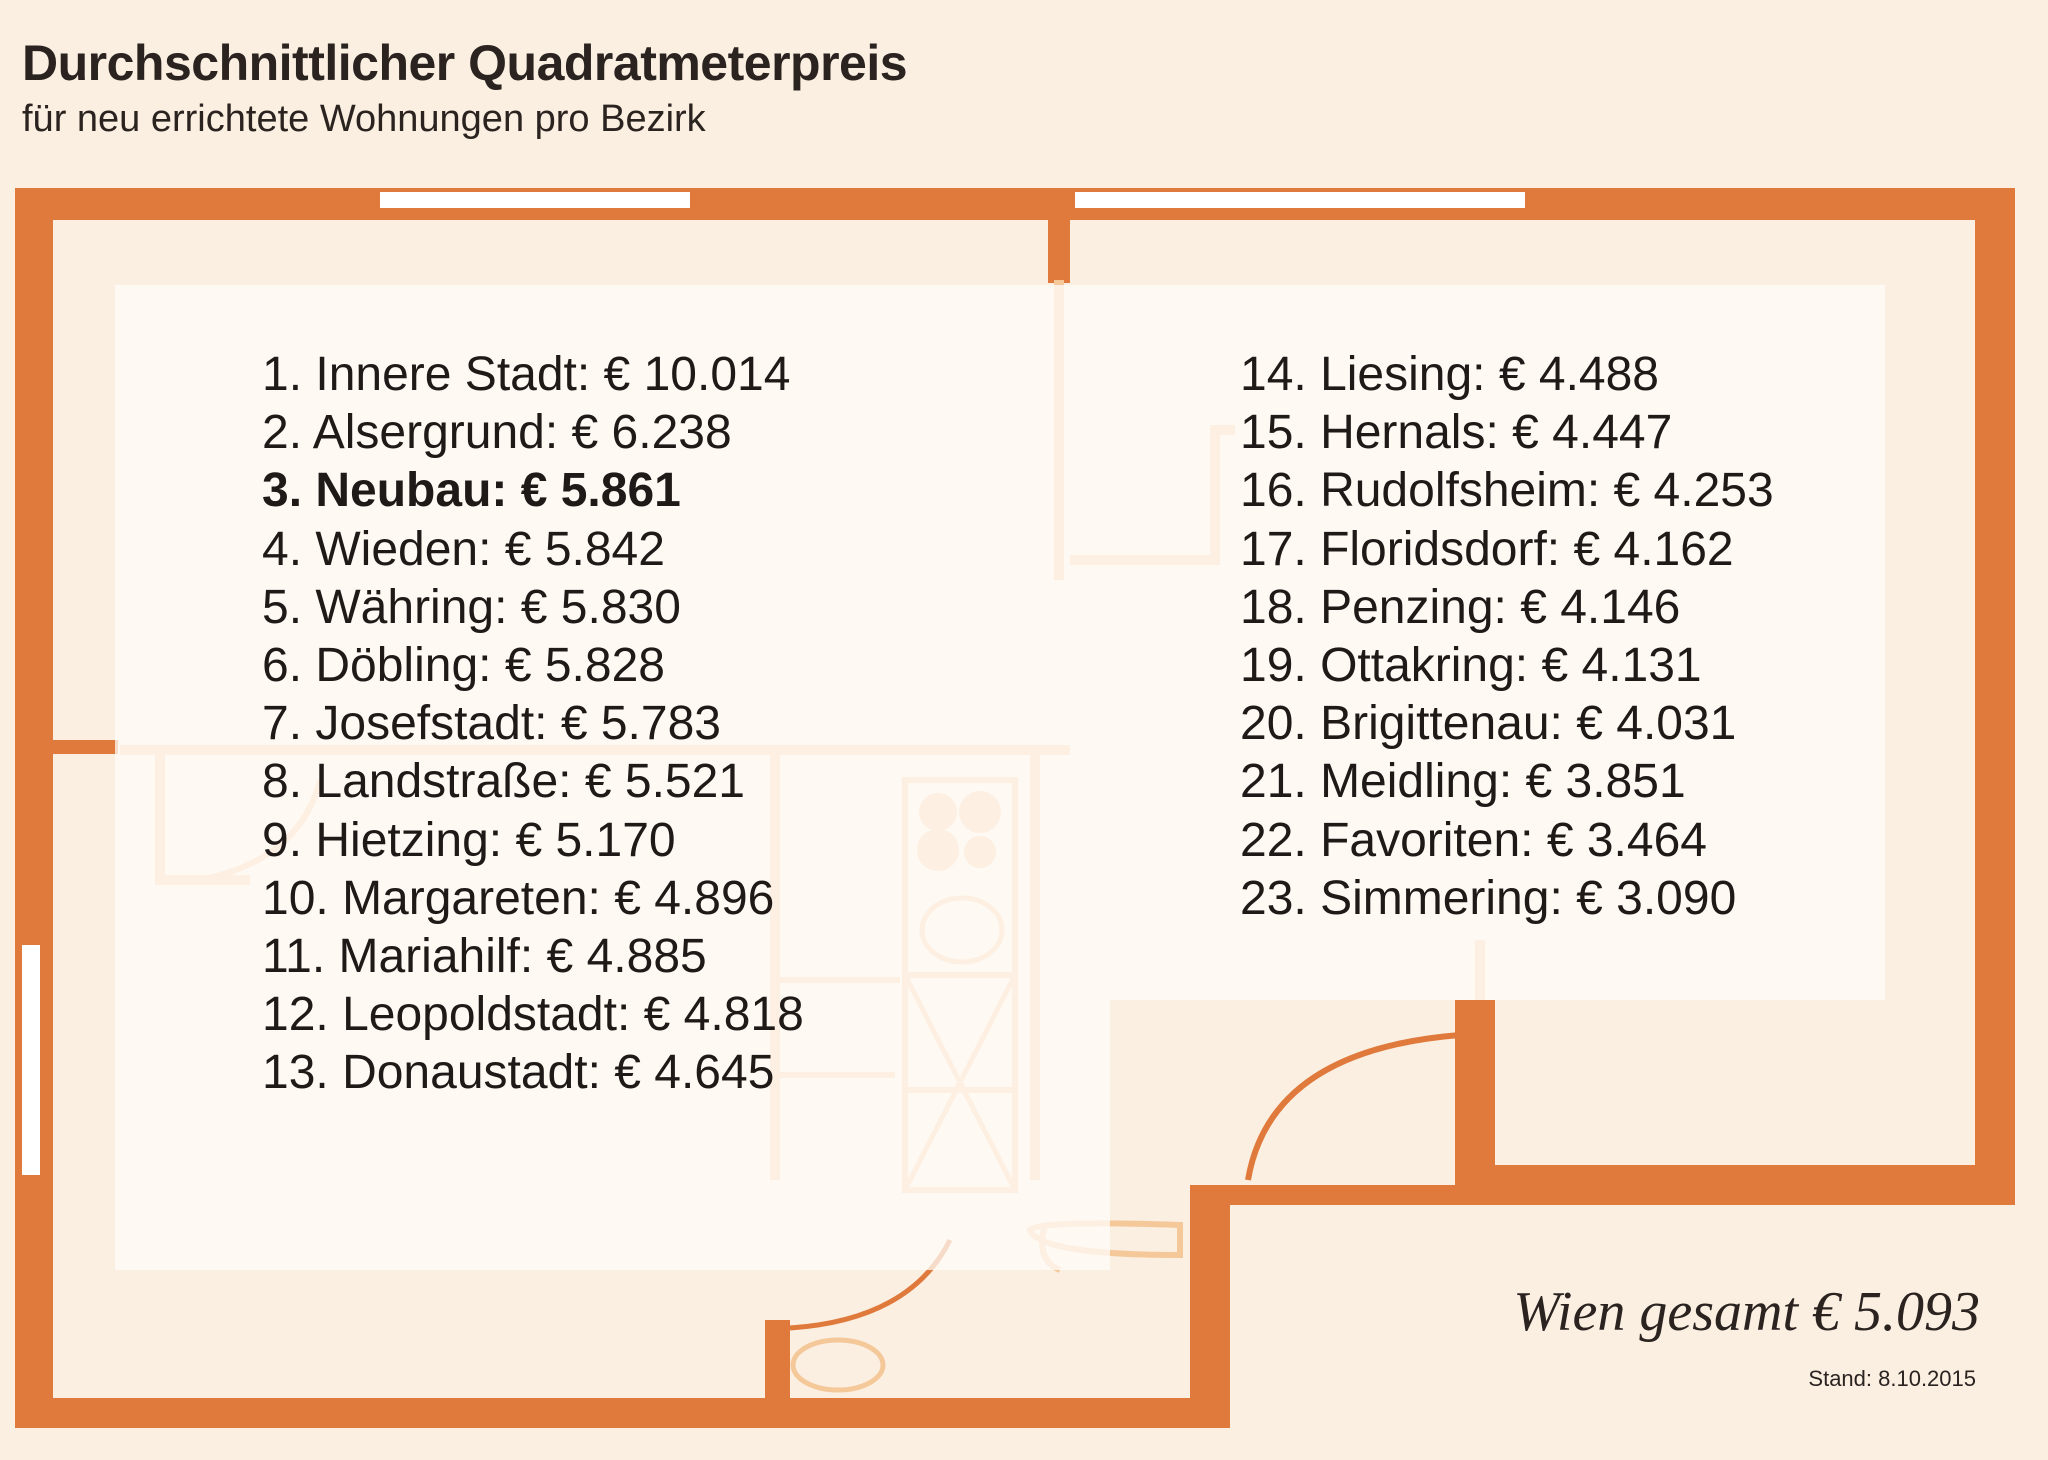 This screenshot has width=2048, height=1460. I want to click on page-subtitle: für neu errichtete Wohnungen pro Bezirk, so click(364, 119).